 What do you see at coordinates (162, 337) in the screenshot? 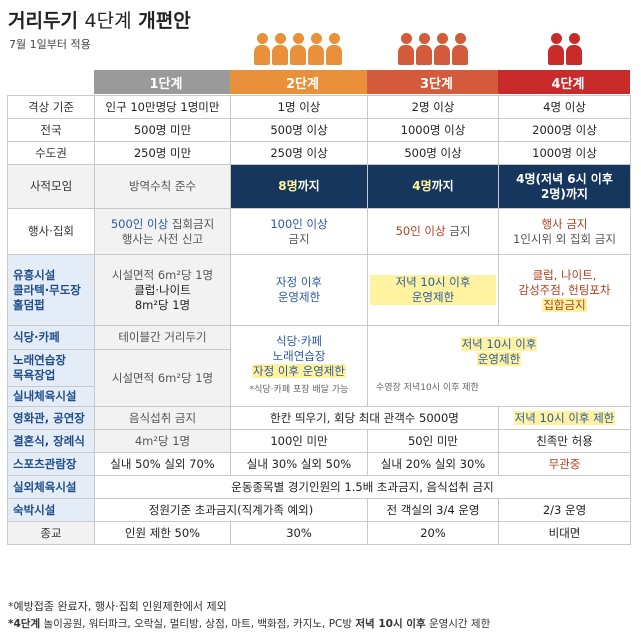
I see `cell: 테이블간 거리두기` at bounding box center [162, 337].